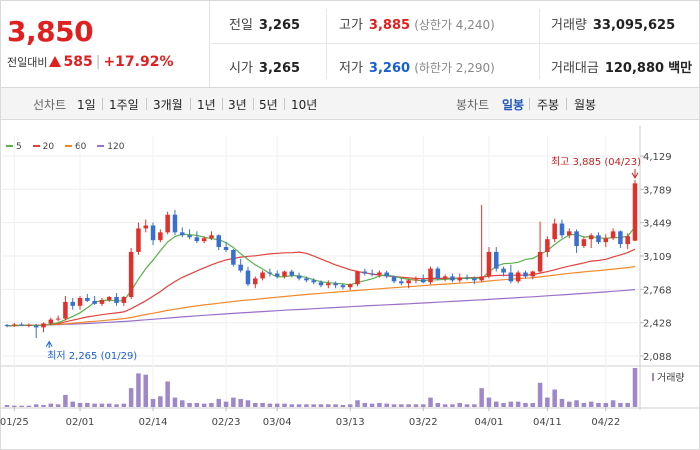 The width and height of the screenshot is (700, 450). What do you see at coordinates (304, 105) in the screenshot?
I see `period-10y-button: 10년` at bounding box center [304, 105].